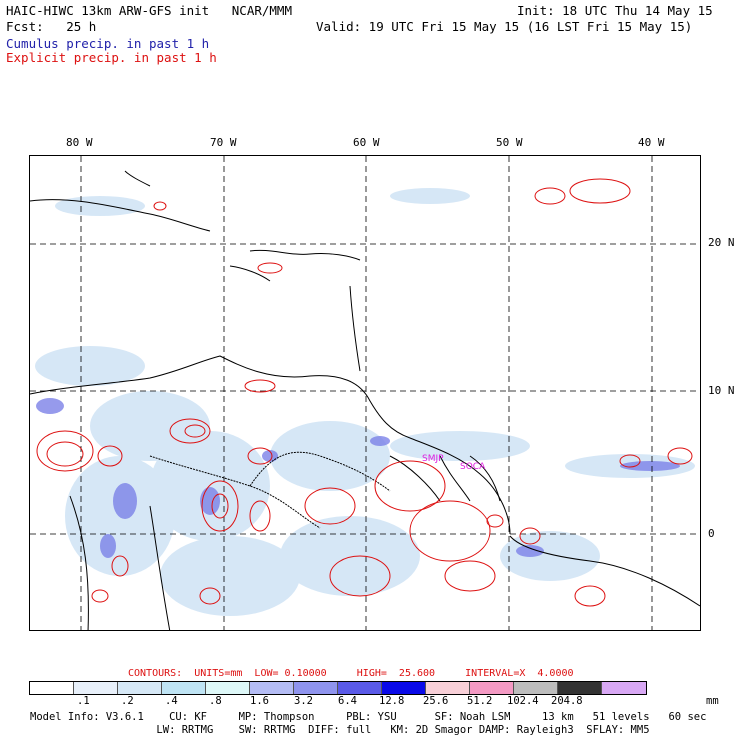 The height and width of the screenshot is (740, 740). Describe the element at coordinates (509, 142) in the screenshot. I see `lon-label-50w: 50 W` at that location.